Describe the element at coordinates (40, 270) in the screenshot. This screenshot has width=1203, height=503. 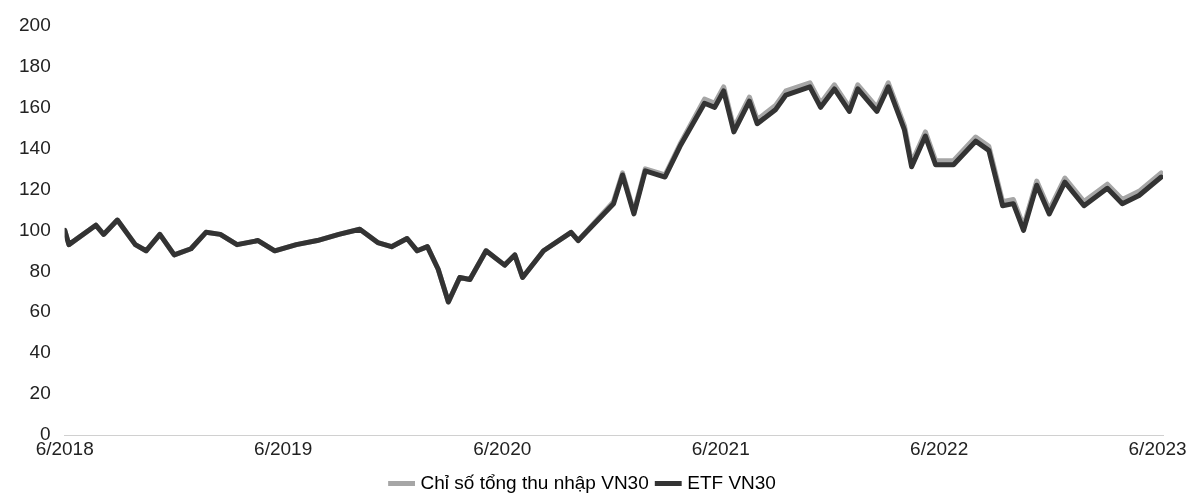
I see `y-tick-label: 80` at that location.